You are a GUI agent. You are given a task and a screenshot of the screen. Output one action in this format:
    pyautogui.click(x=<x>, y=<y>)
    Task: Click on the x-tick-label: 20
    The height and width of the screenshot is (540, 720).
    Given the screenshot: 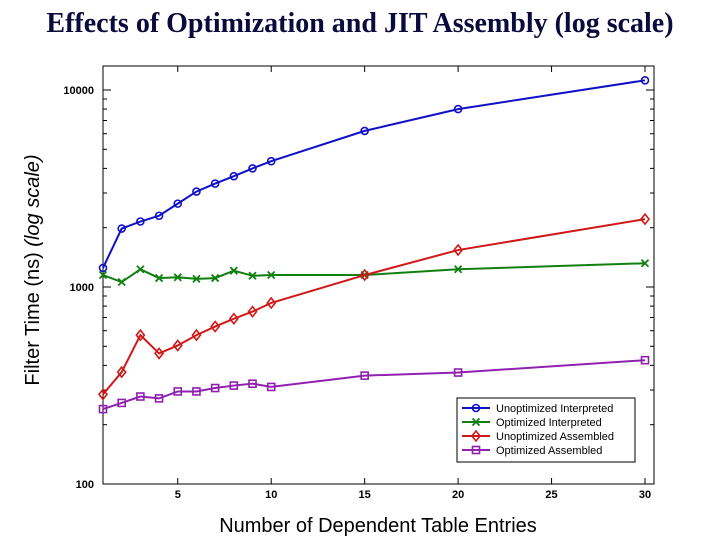 What is the action you would take?
    pyautogui.click(x=458, y=495)
    